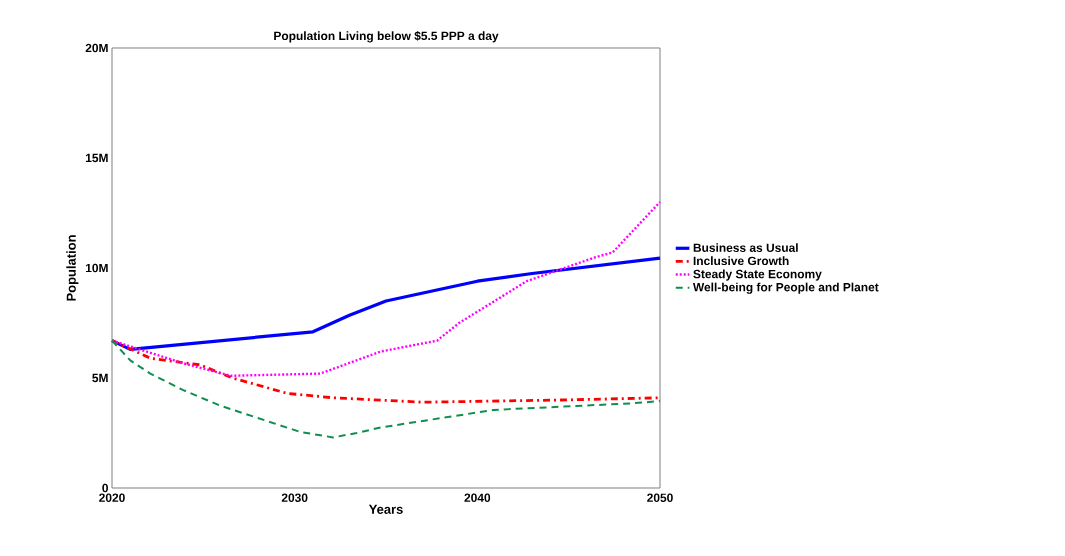 Image resolution: width=1065 pixels, height=556 pixels. Describe the element at coordinates (294, 497) in the screenshot. I see `x-tick-label: 2030` at that location.